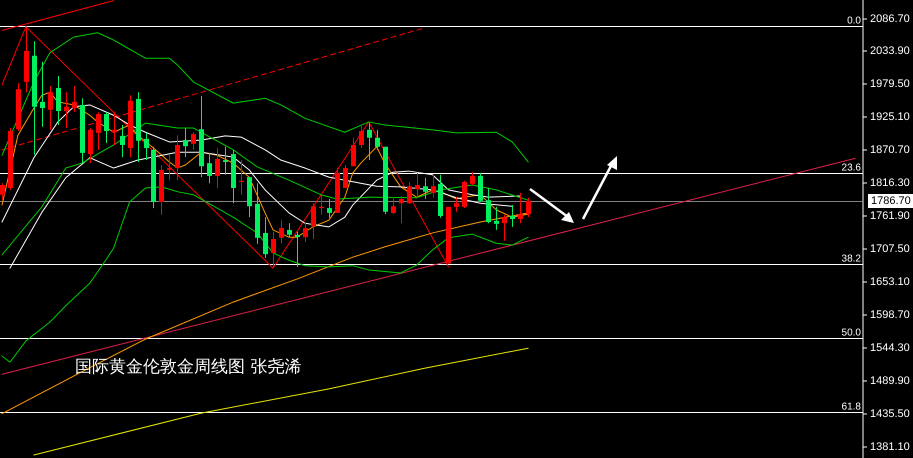 The height and width of the screenshot is (458, 913). Describe the element at coordinates (890, 282) in the screenshot. I see `y-tick-label: 1653.10` at that location.